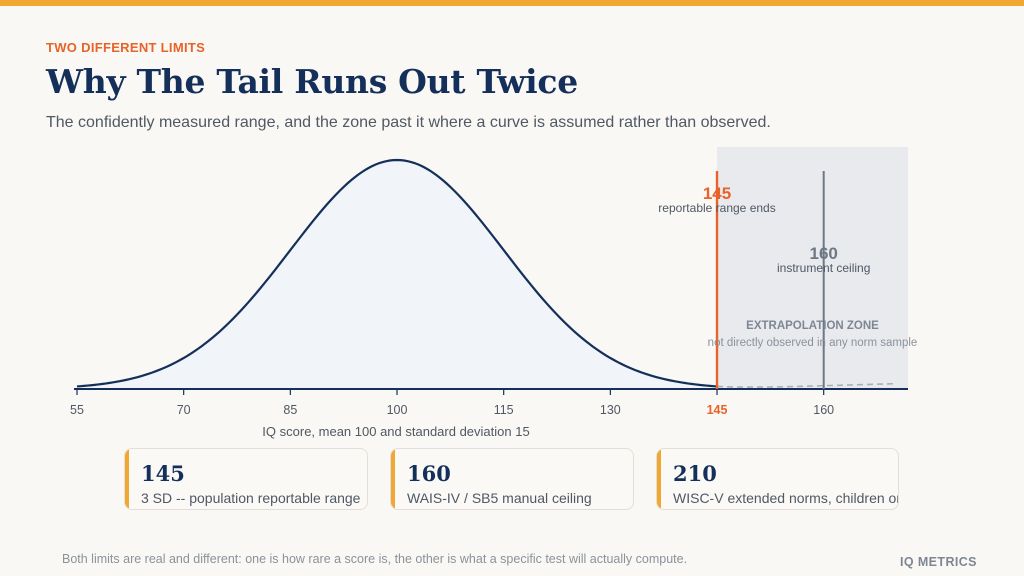 This screenshot has height=576, width=1024. What do you see at coordinates (823, 268) in the screenshot?
I see `instrument-ceiling-label: instrument ceiling` at bounding box center [823, 268].